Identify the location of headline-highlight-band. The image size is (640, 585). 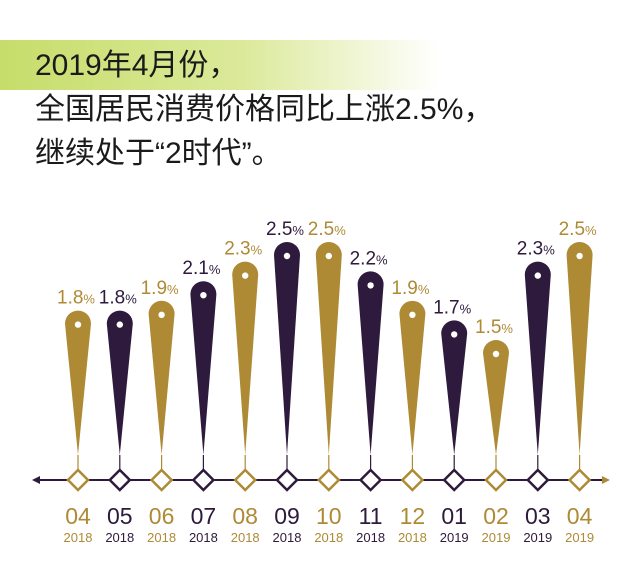
(220, 65).